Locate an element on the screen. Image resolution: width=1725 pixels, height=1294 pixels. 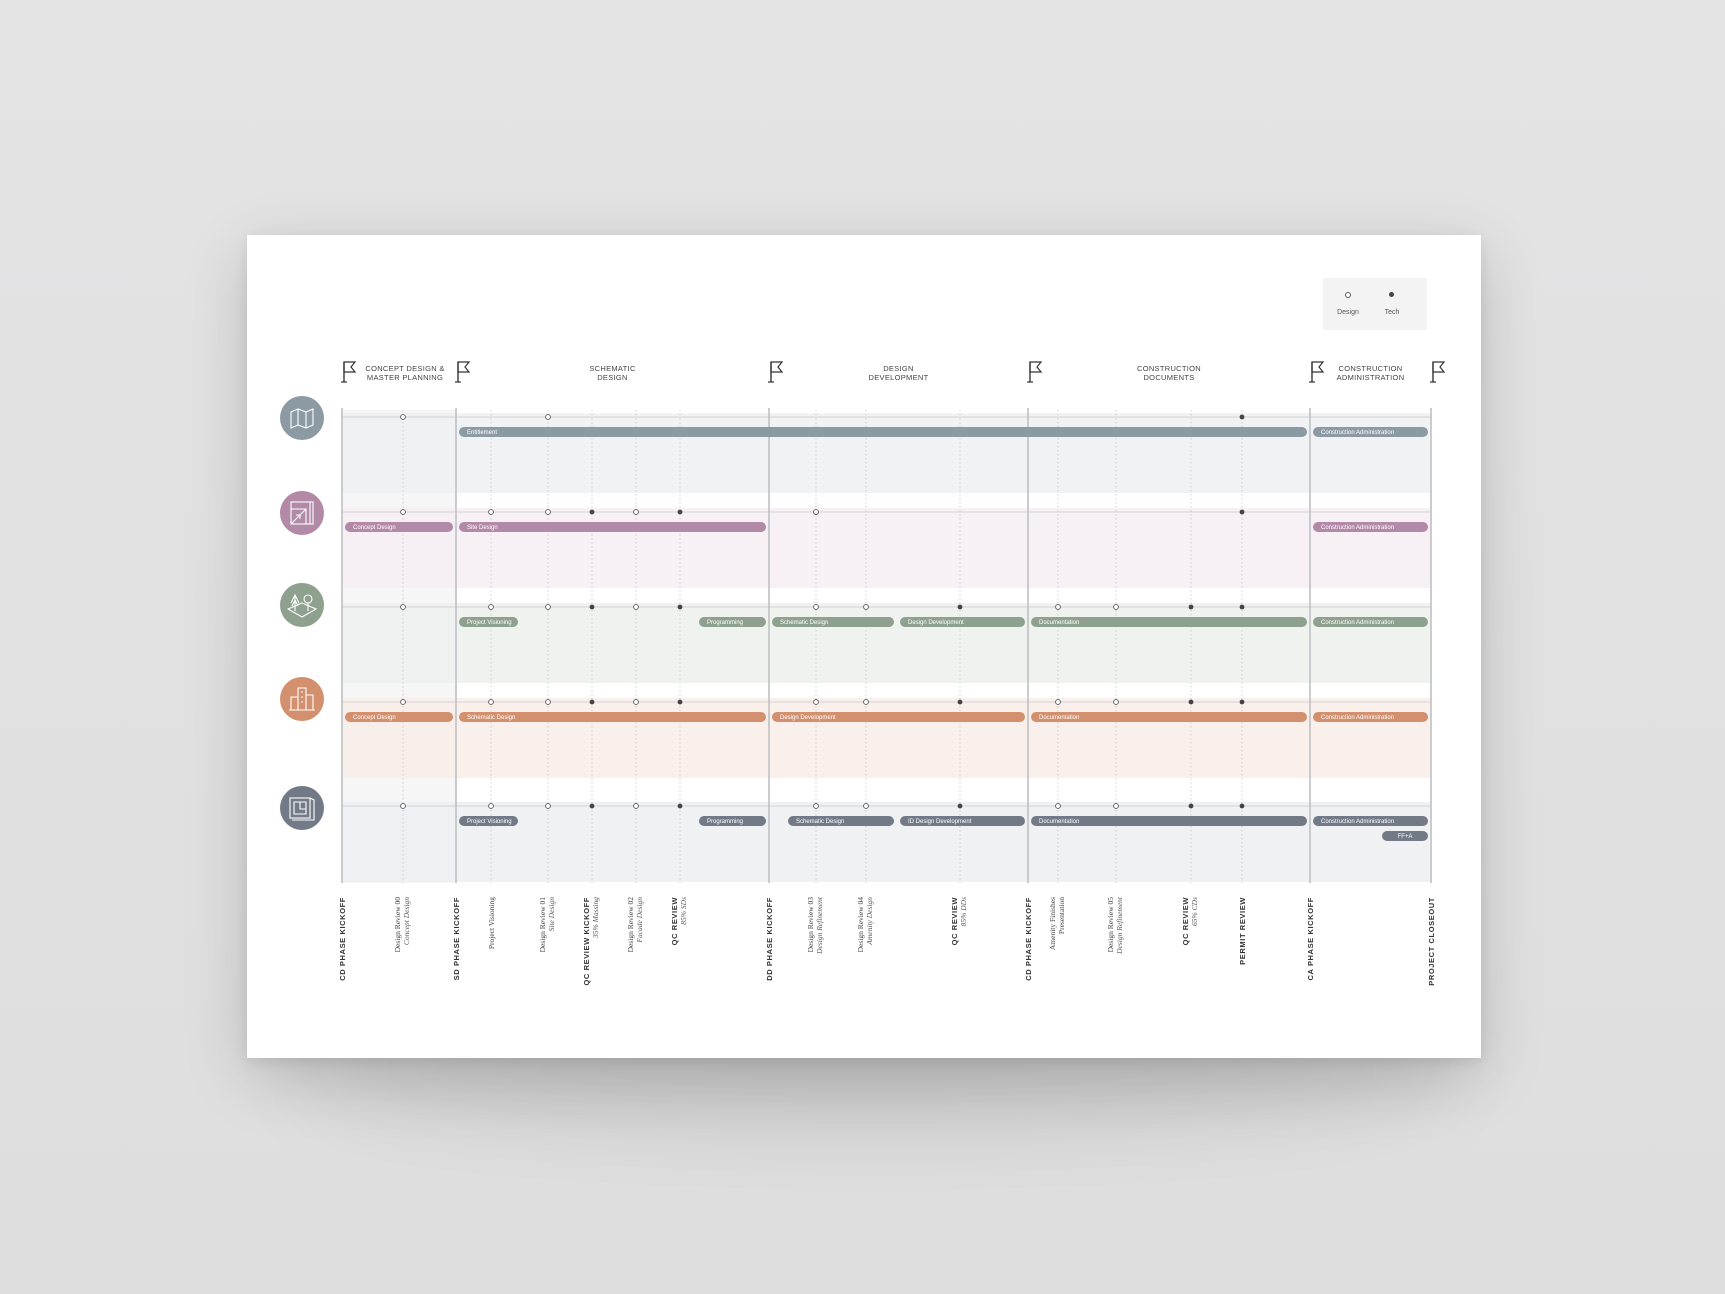
map-icon is located at coordinates (302, 418).